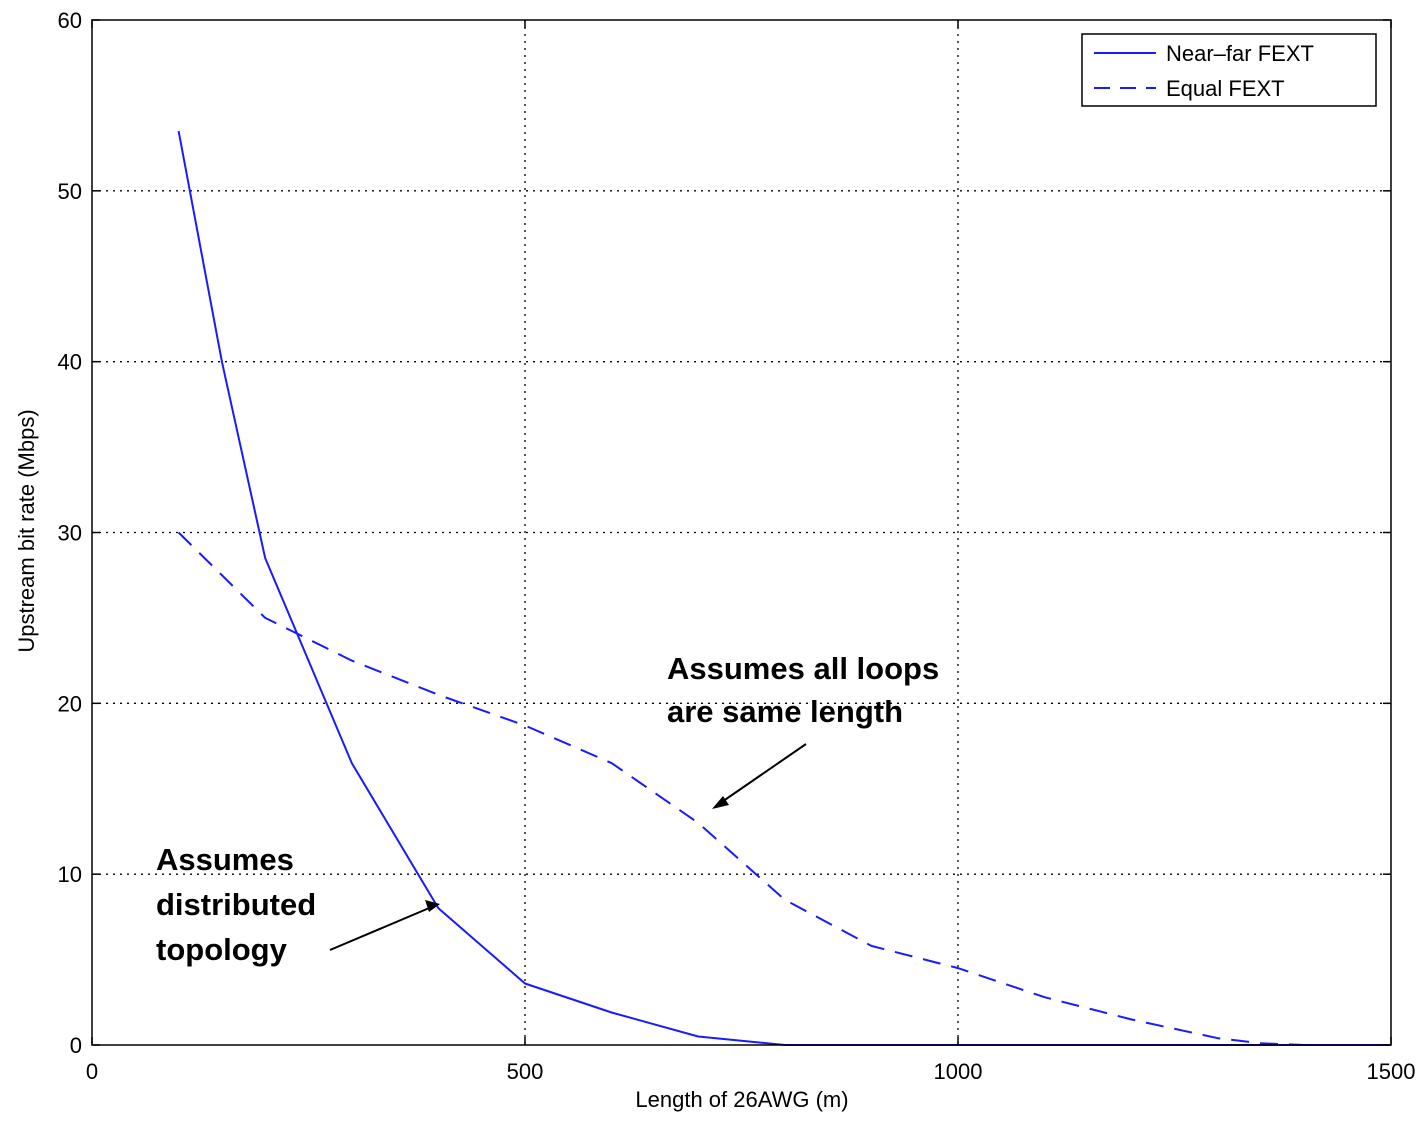 This screenshot has height=1123, width=1428. I want to click on y-tick-label: 20, so click(70, 703).